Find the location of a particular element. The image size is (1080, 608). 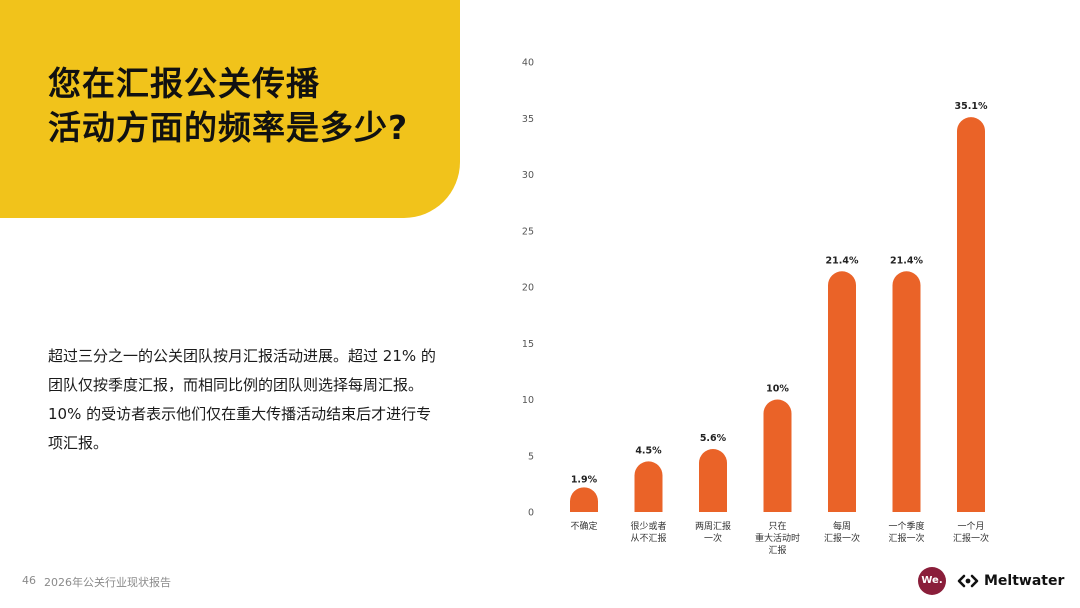

x-category-label: 从不汇报 is located at coordinates (648, 538).